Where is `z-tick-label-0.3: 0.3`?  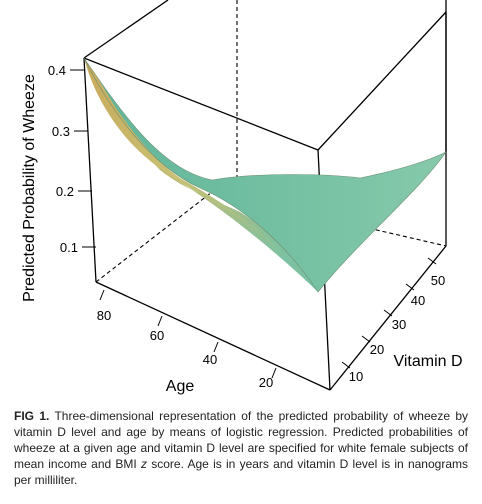
z-tick-label-0.3: 0.3 is located at coordinates (61, 131).